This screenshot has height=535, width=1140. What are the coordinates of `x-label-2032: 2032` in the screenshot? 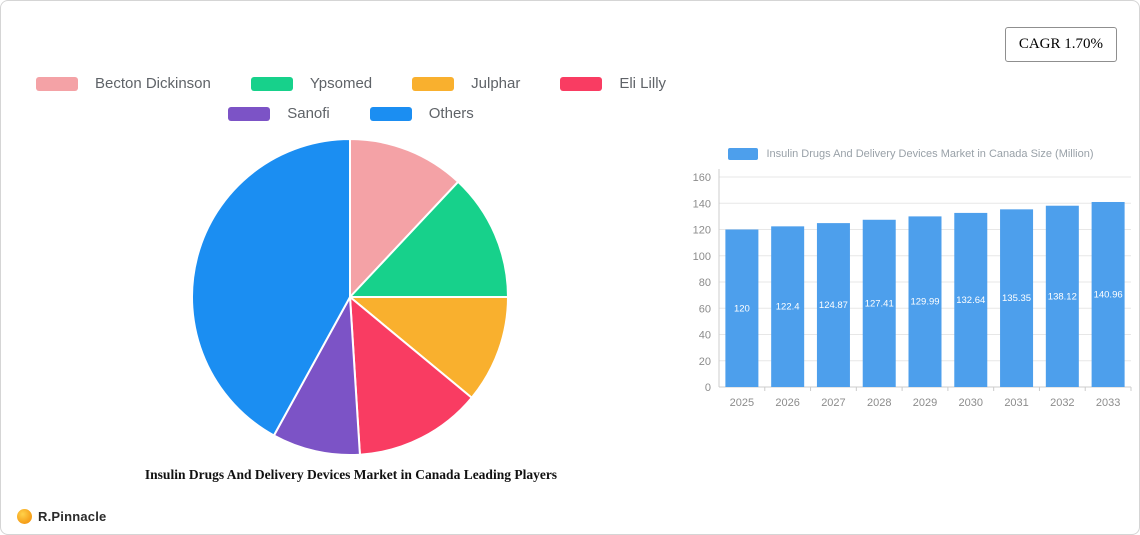 It's located at (1062, 403).